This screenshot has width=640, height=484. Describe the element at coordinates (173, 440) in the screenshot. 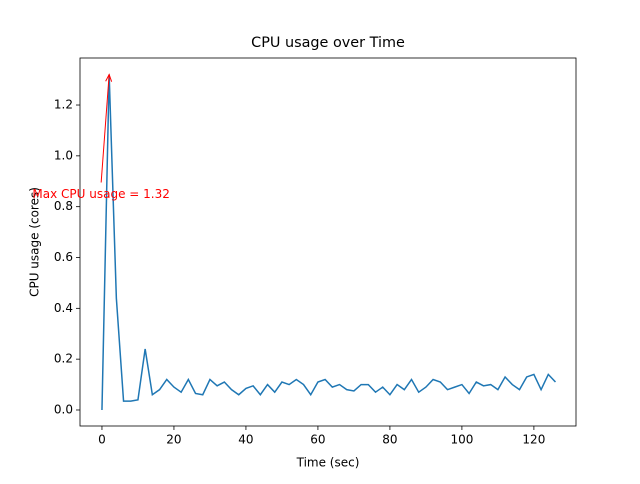

I see `x-tick-label: 20` at that location.